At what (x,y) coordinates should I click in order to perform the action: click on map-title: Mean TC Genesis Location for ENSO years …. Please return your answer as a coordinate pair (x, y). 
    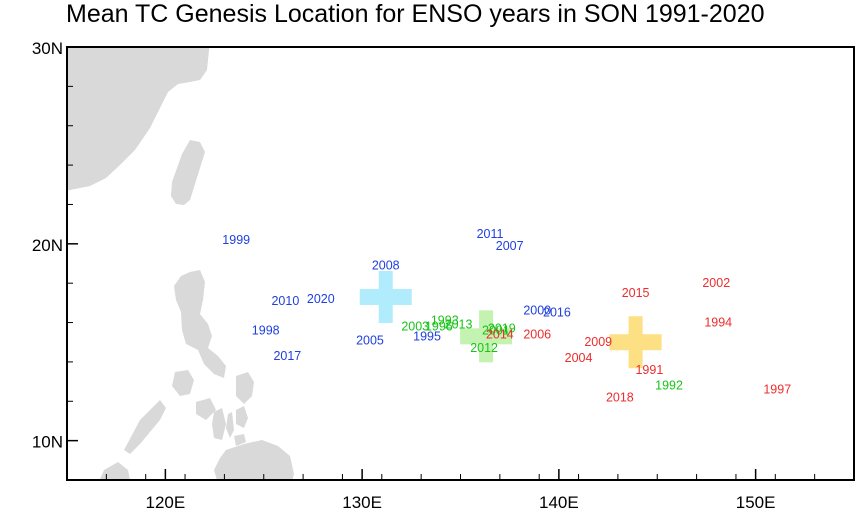
    Looking at the image, I should click on (415, 14).